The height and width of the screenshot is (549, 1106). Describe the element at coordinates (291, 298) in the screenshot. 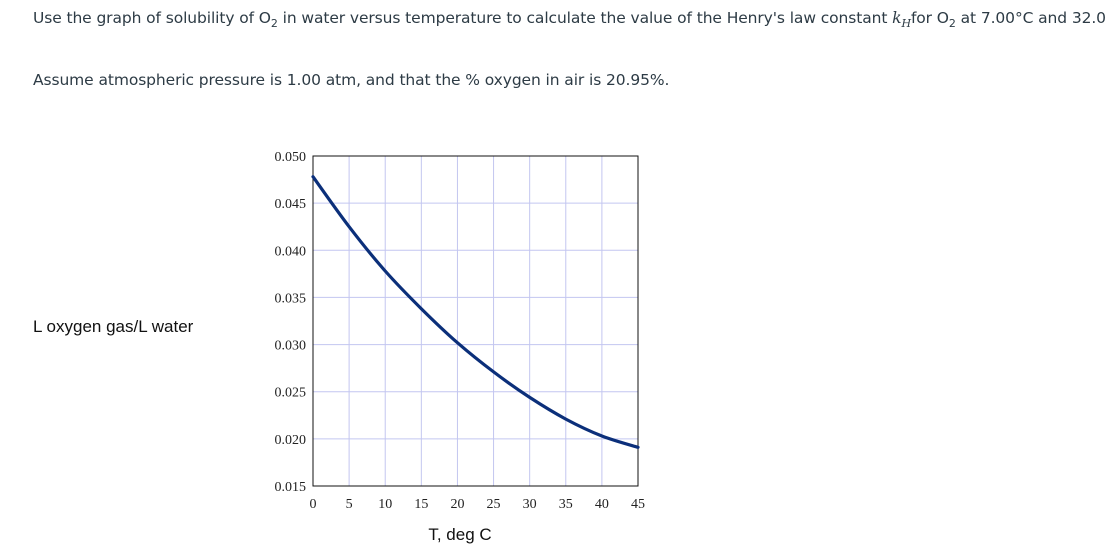

I see `y-tick-label: 0.035` at that location.